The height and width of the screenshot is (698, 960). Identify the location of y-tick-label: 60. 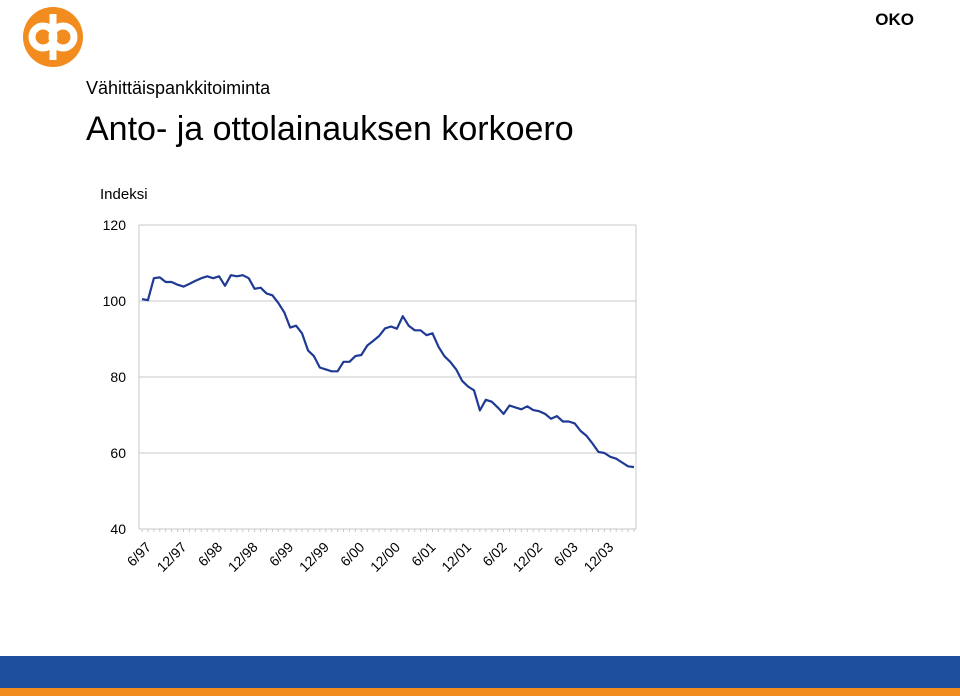
(118, 453).